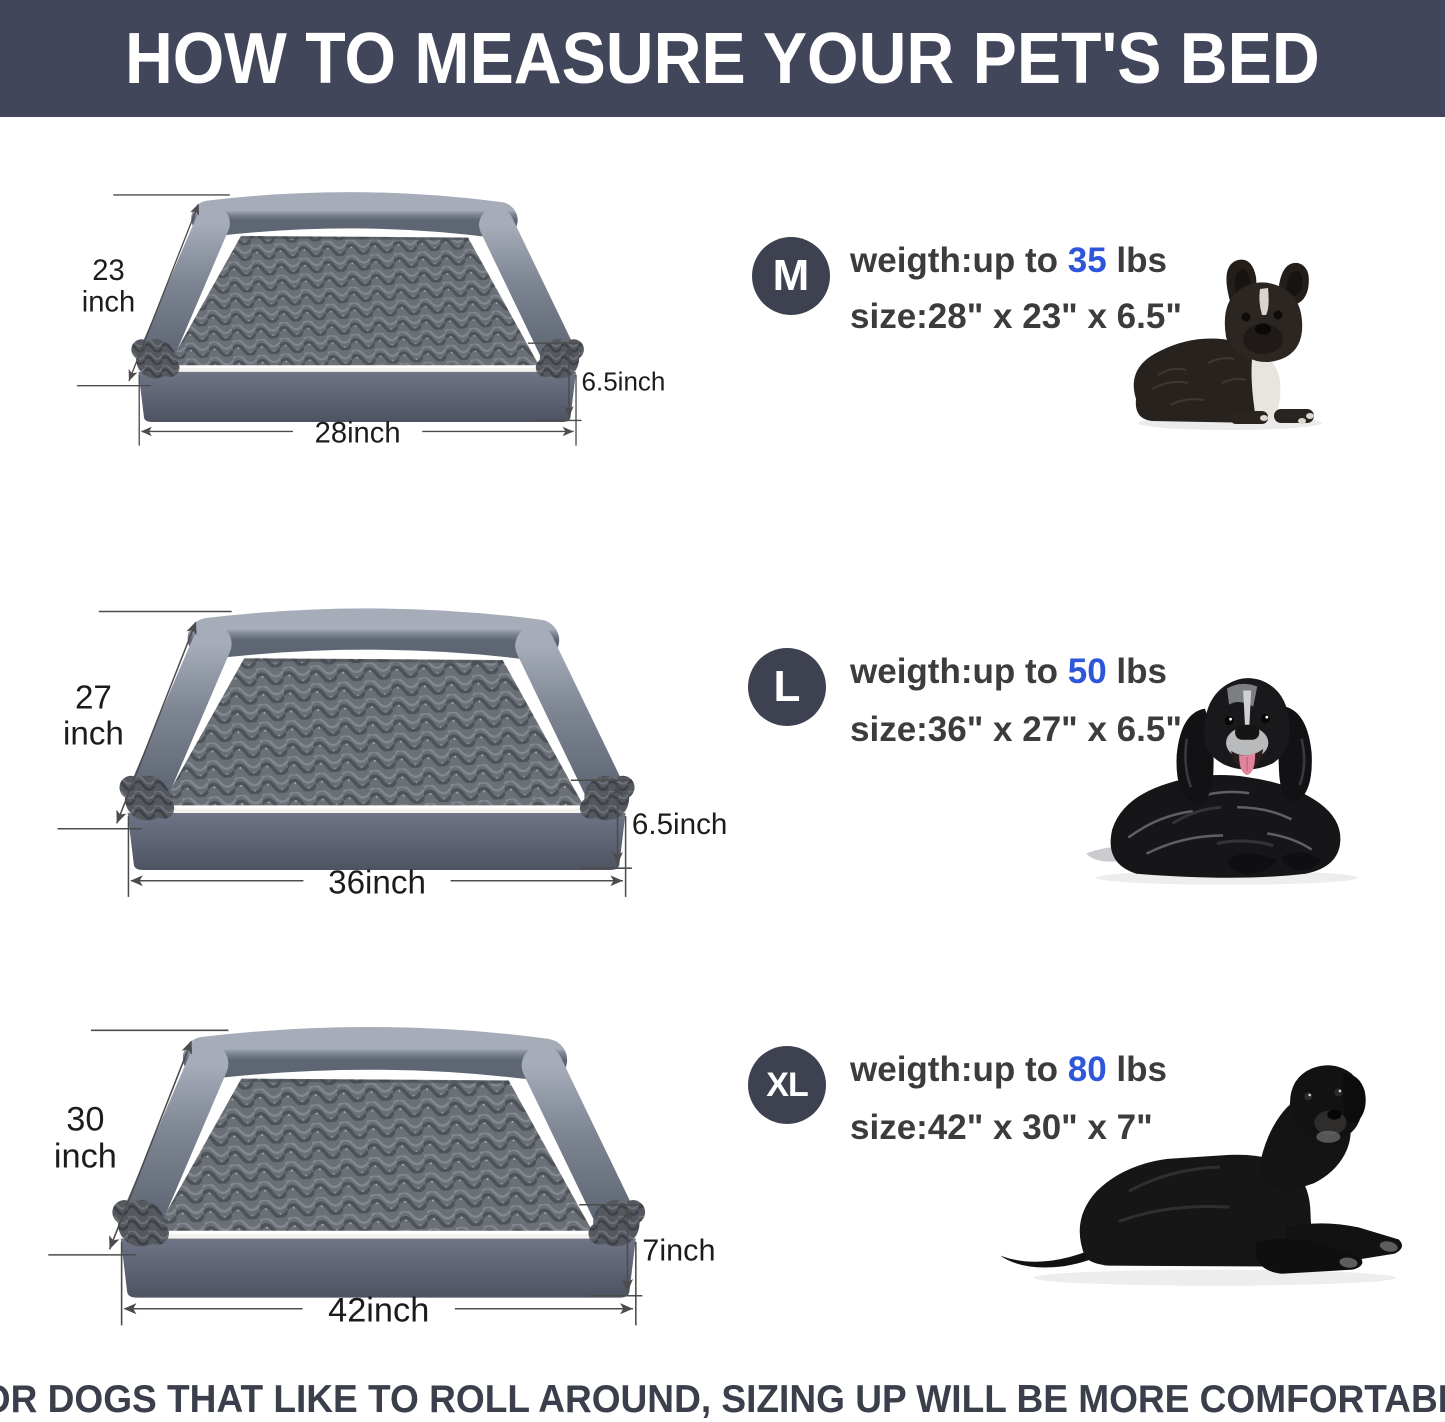  Describe the element at coordinates (1008, 671) in the screenshot. I see `weight-spec-l: weigth:up to 50 lbs` at that location.